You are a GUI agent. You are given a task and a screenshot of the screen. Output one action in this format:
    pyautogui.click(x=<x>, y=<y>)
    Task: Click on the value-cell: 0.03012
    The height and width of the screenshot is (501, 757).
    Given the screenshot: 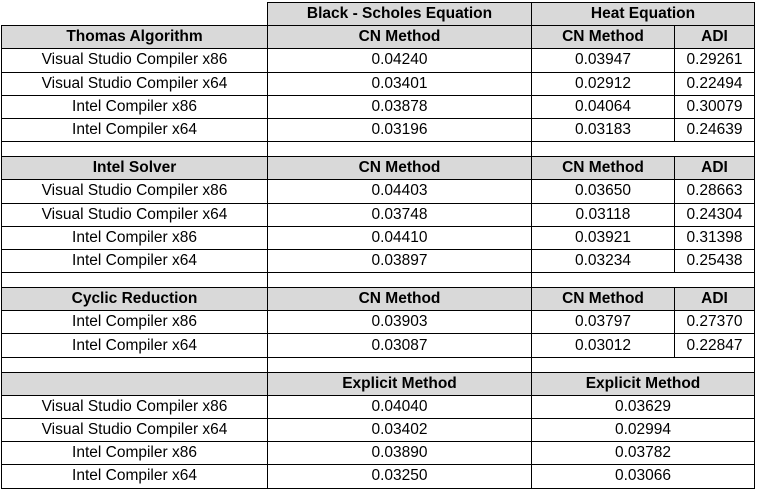 What is the action you would take?
    pyautogui.click(x=603, y=345)
    